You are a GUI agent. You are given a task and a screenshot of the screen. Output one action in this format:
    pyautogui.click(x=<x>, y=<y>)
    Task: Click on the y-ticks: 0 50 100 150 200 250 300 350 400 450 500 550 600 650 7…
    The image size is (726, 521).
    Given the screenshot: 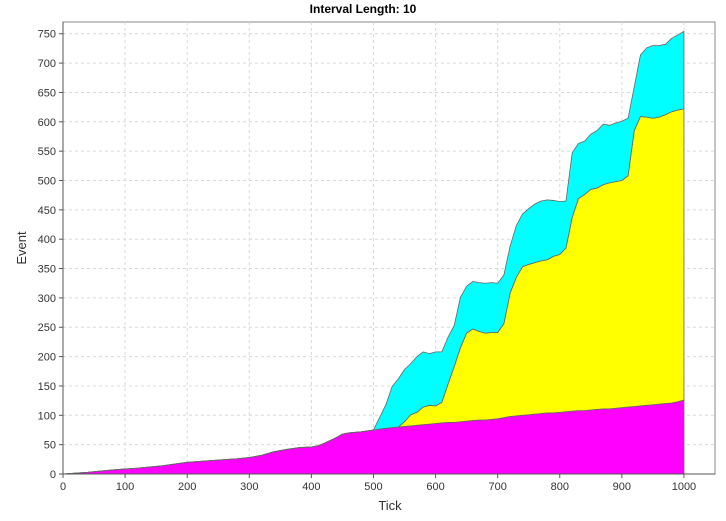 What is the action you would take?
    pyautogui.click(x=50, y=255)
    